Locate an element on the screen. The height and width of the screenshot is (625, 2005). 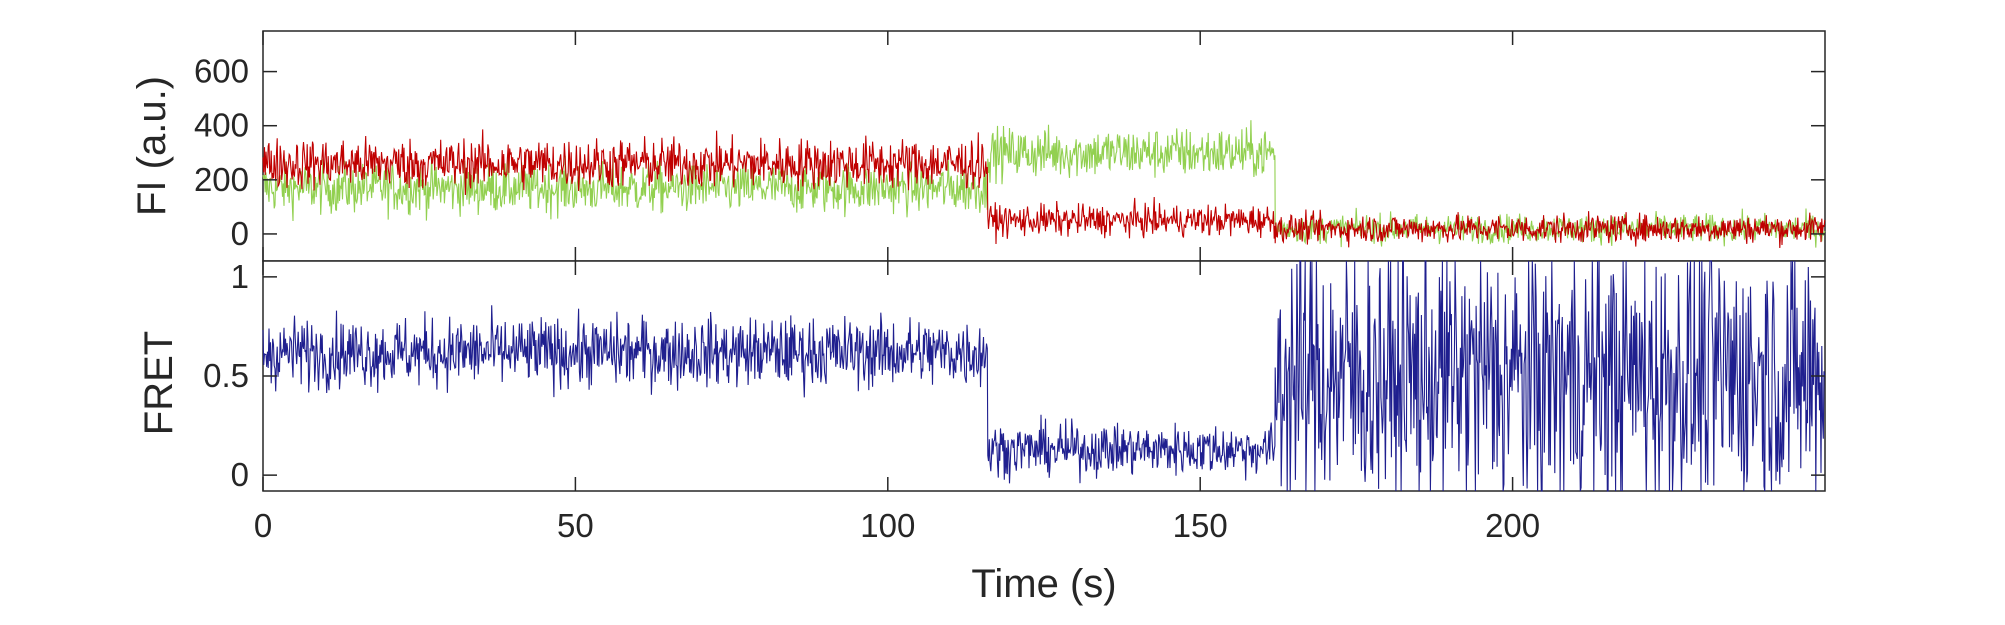
fret-ytick-label: 0.5 is located at coordinates (226, 375).